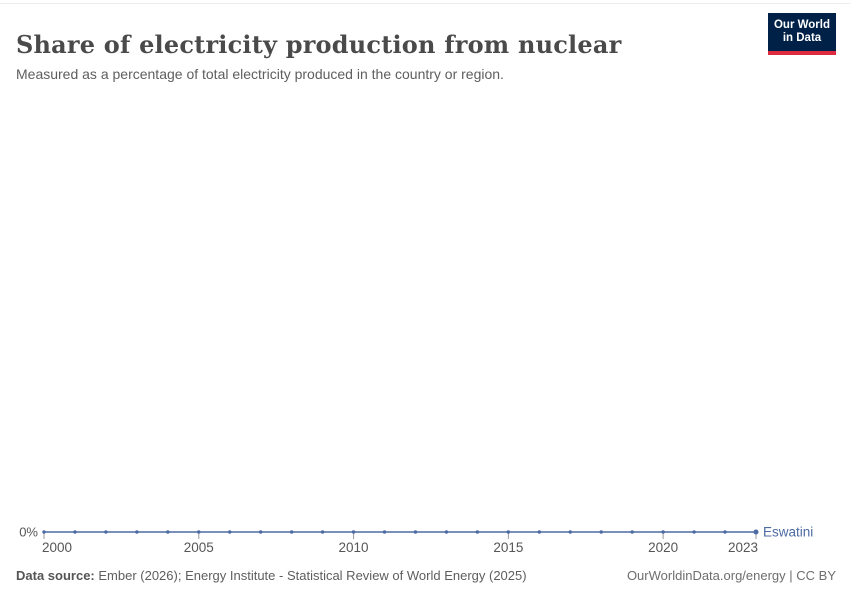  What do you see at coordinates (508, 547) in the screenshot?
I see `x-axis-tick-label: 2015` at bounding box center [508, 547].